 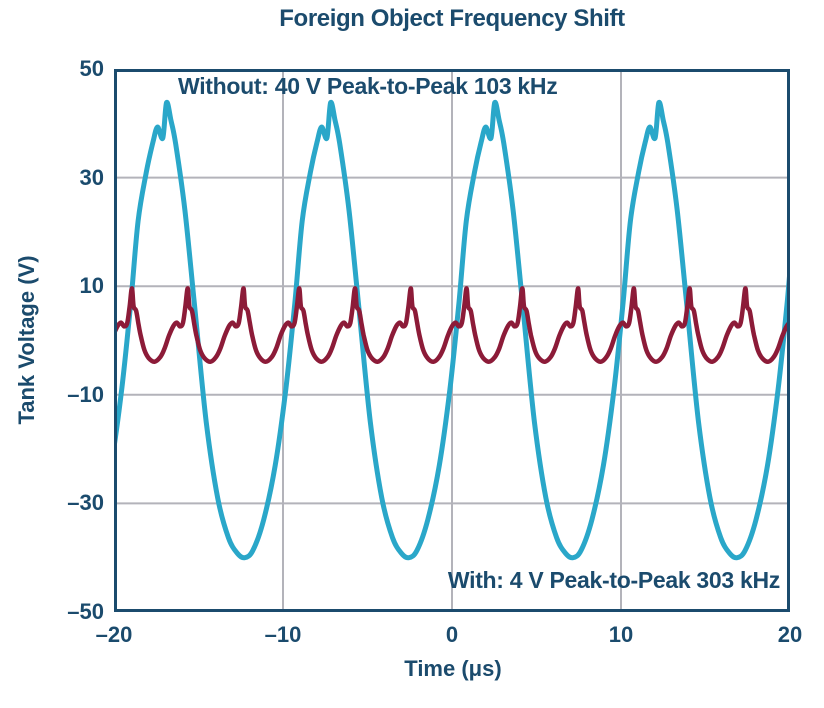 What do you see at coordinates (114, 634) in the screenshot?
I see `x-tick-label: –20` at bounding box center [114, 634].